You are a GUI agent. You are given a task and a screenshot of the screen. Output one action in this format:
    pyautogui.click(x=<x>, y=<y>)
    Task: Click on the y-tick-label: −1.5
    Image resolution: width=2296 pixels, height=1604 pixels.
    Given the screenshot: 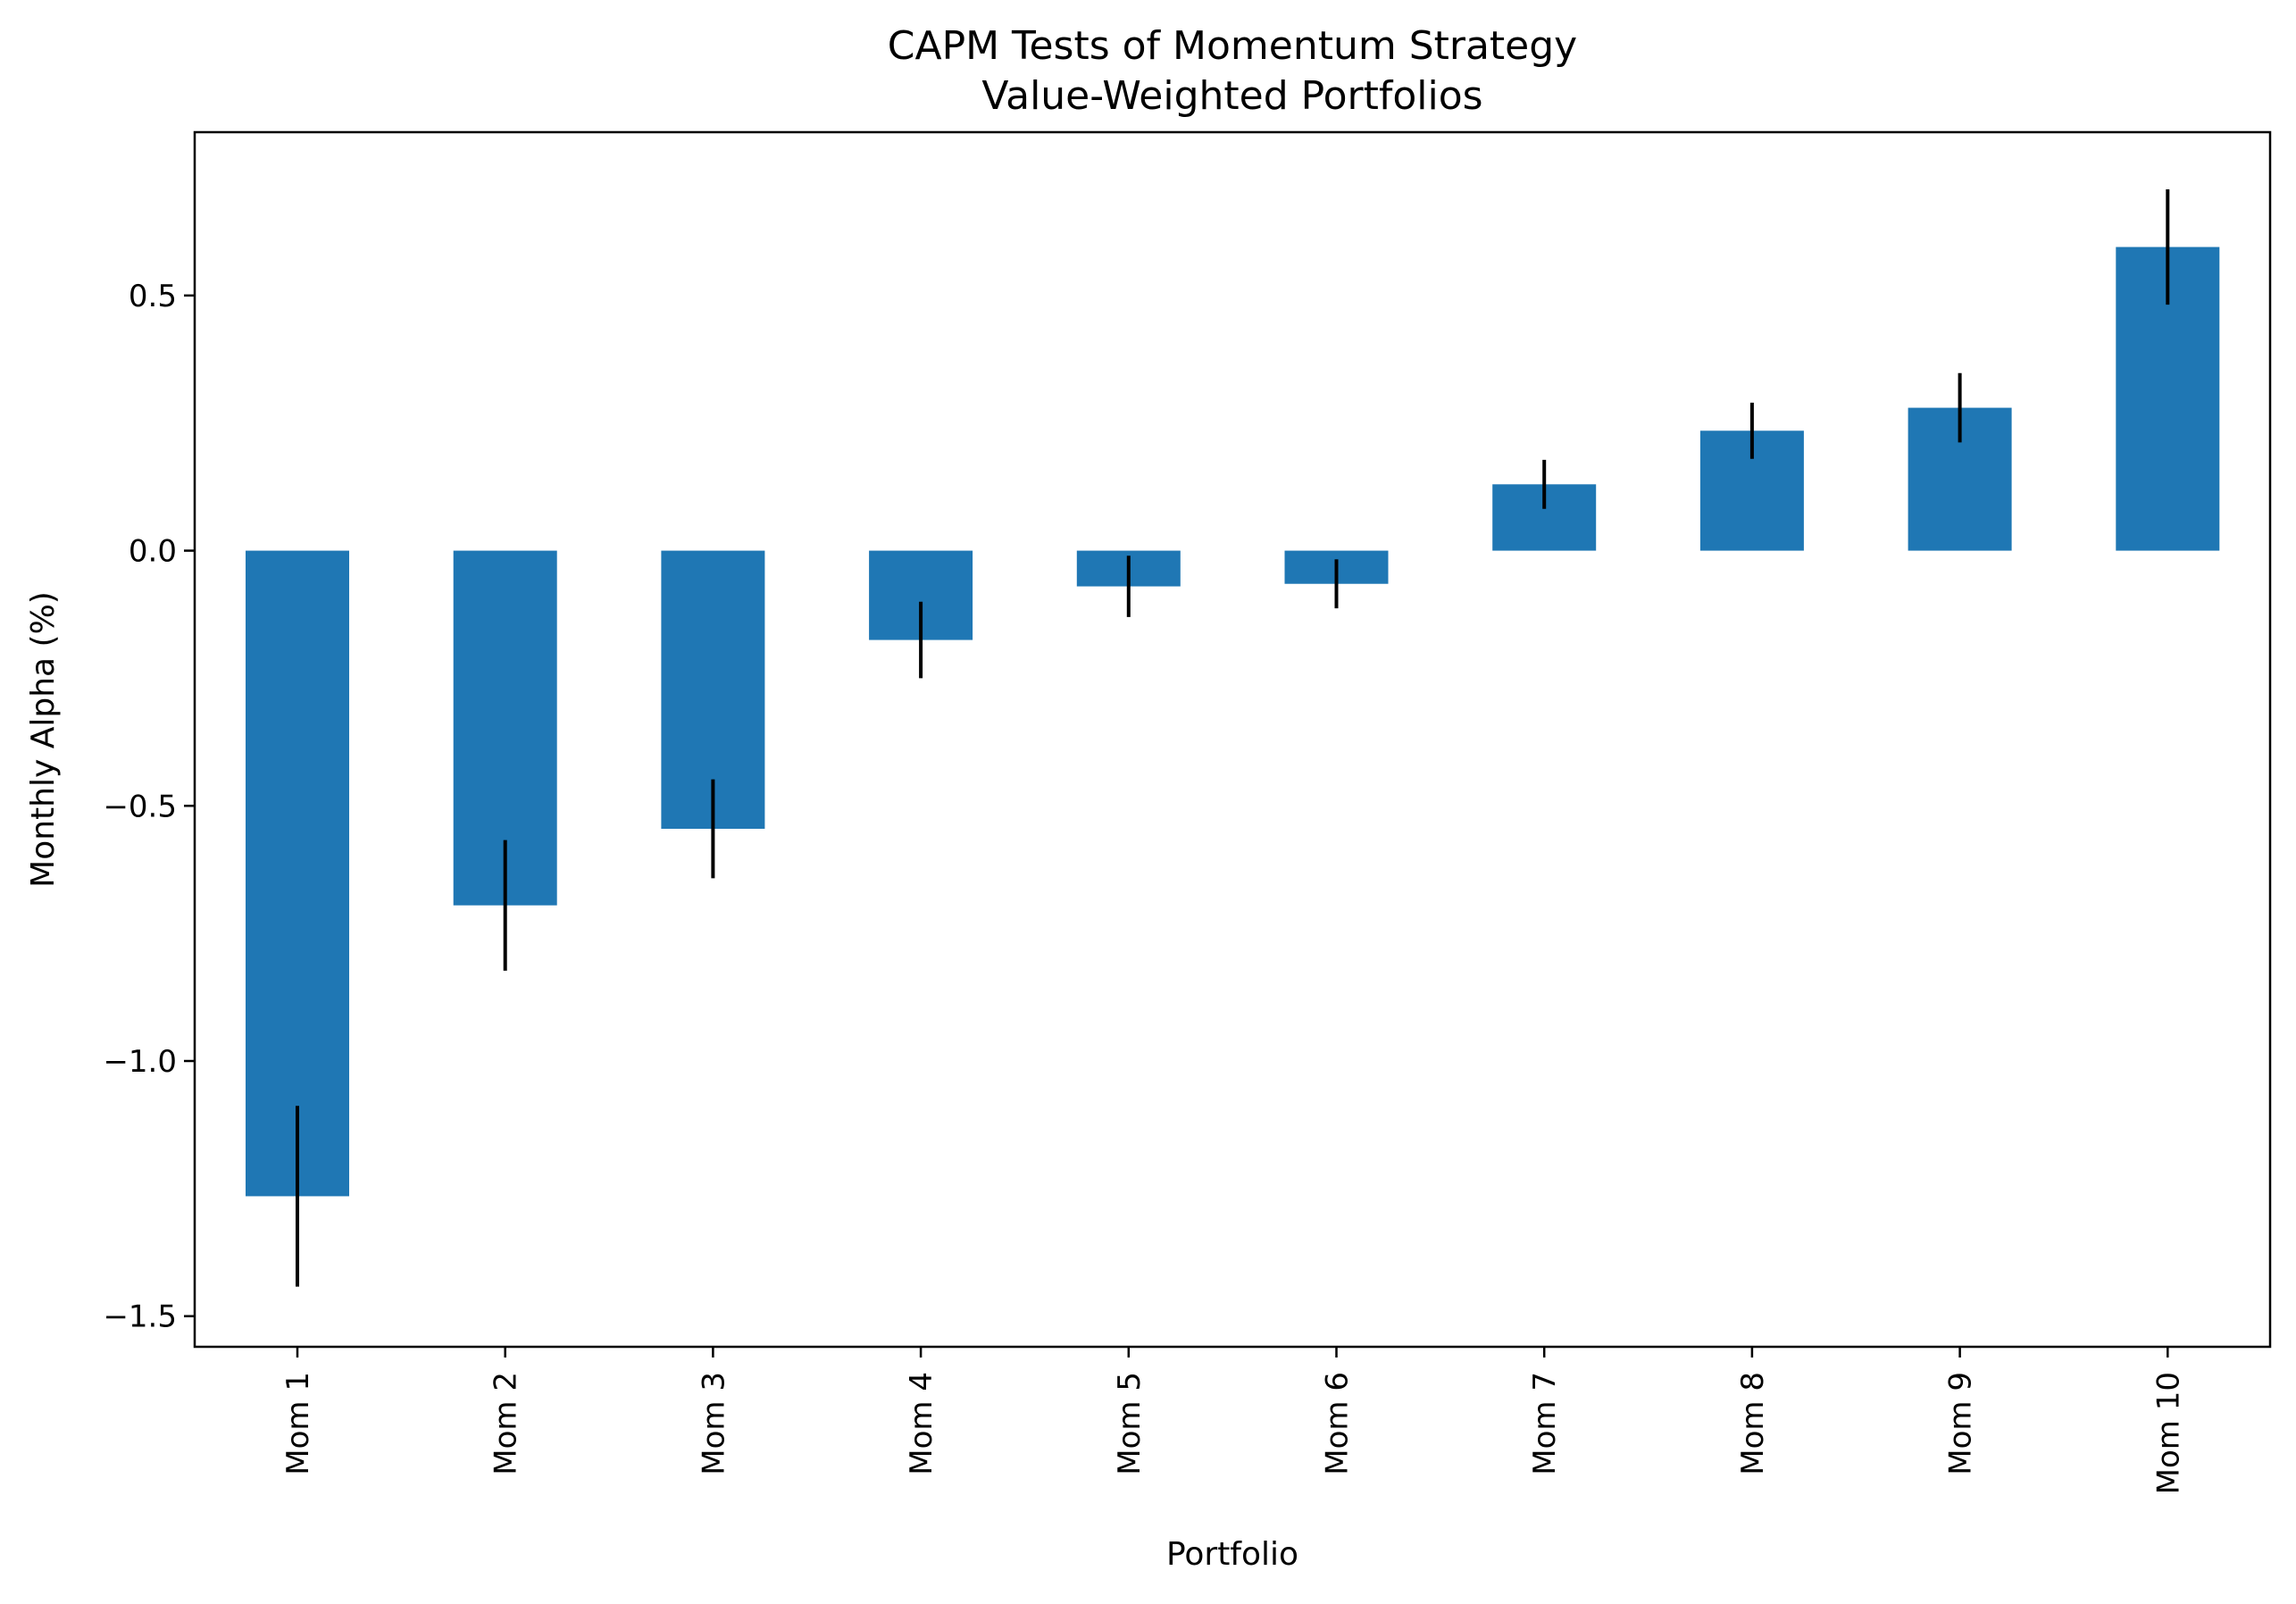 What is the action you would take?
    pyautogui.click(x=140, y=1317)
    